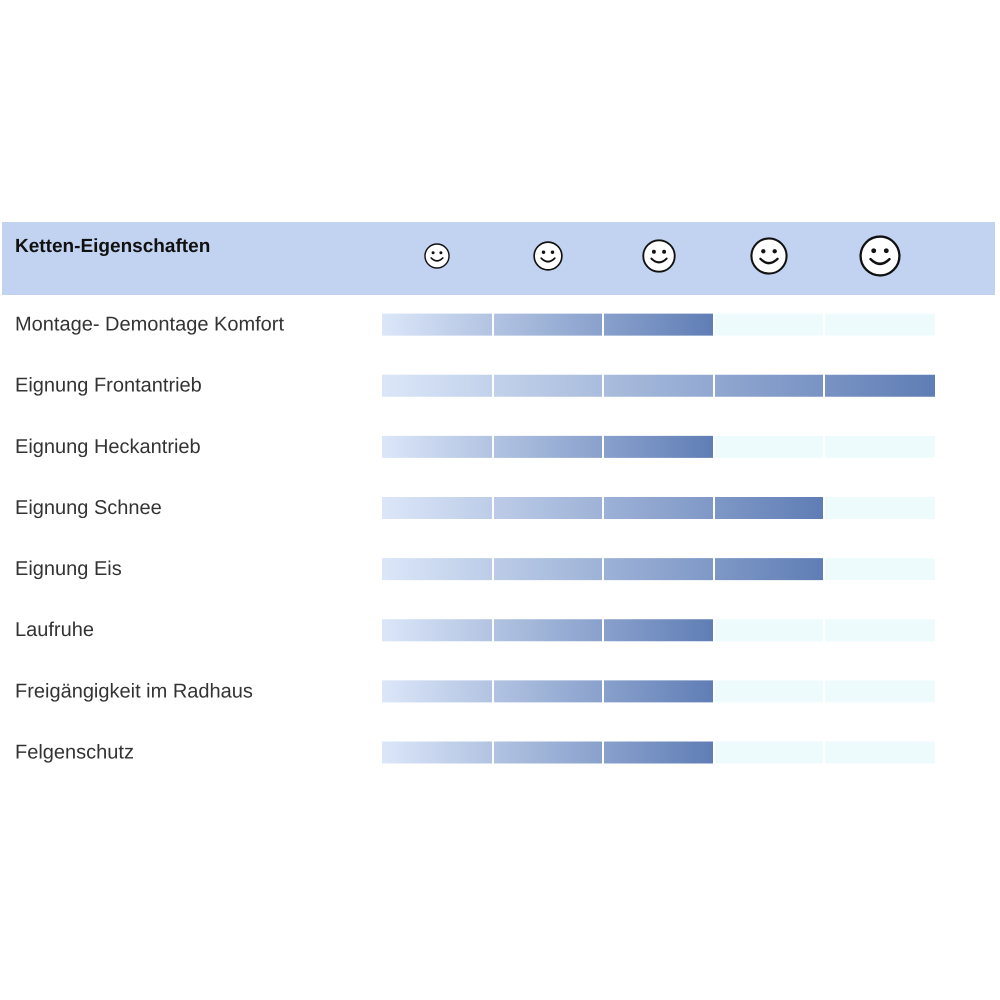 The image size is (1000, 1000). What do you see at coordinates (74, 752) in the screenshot?
I see `y-tick-label: Felgenschutz` at bounding box center [74, 752].